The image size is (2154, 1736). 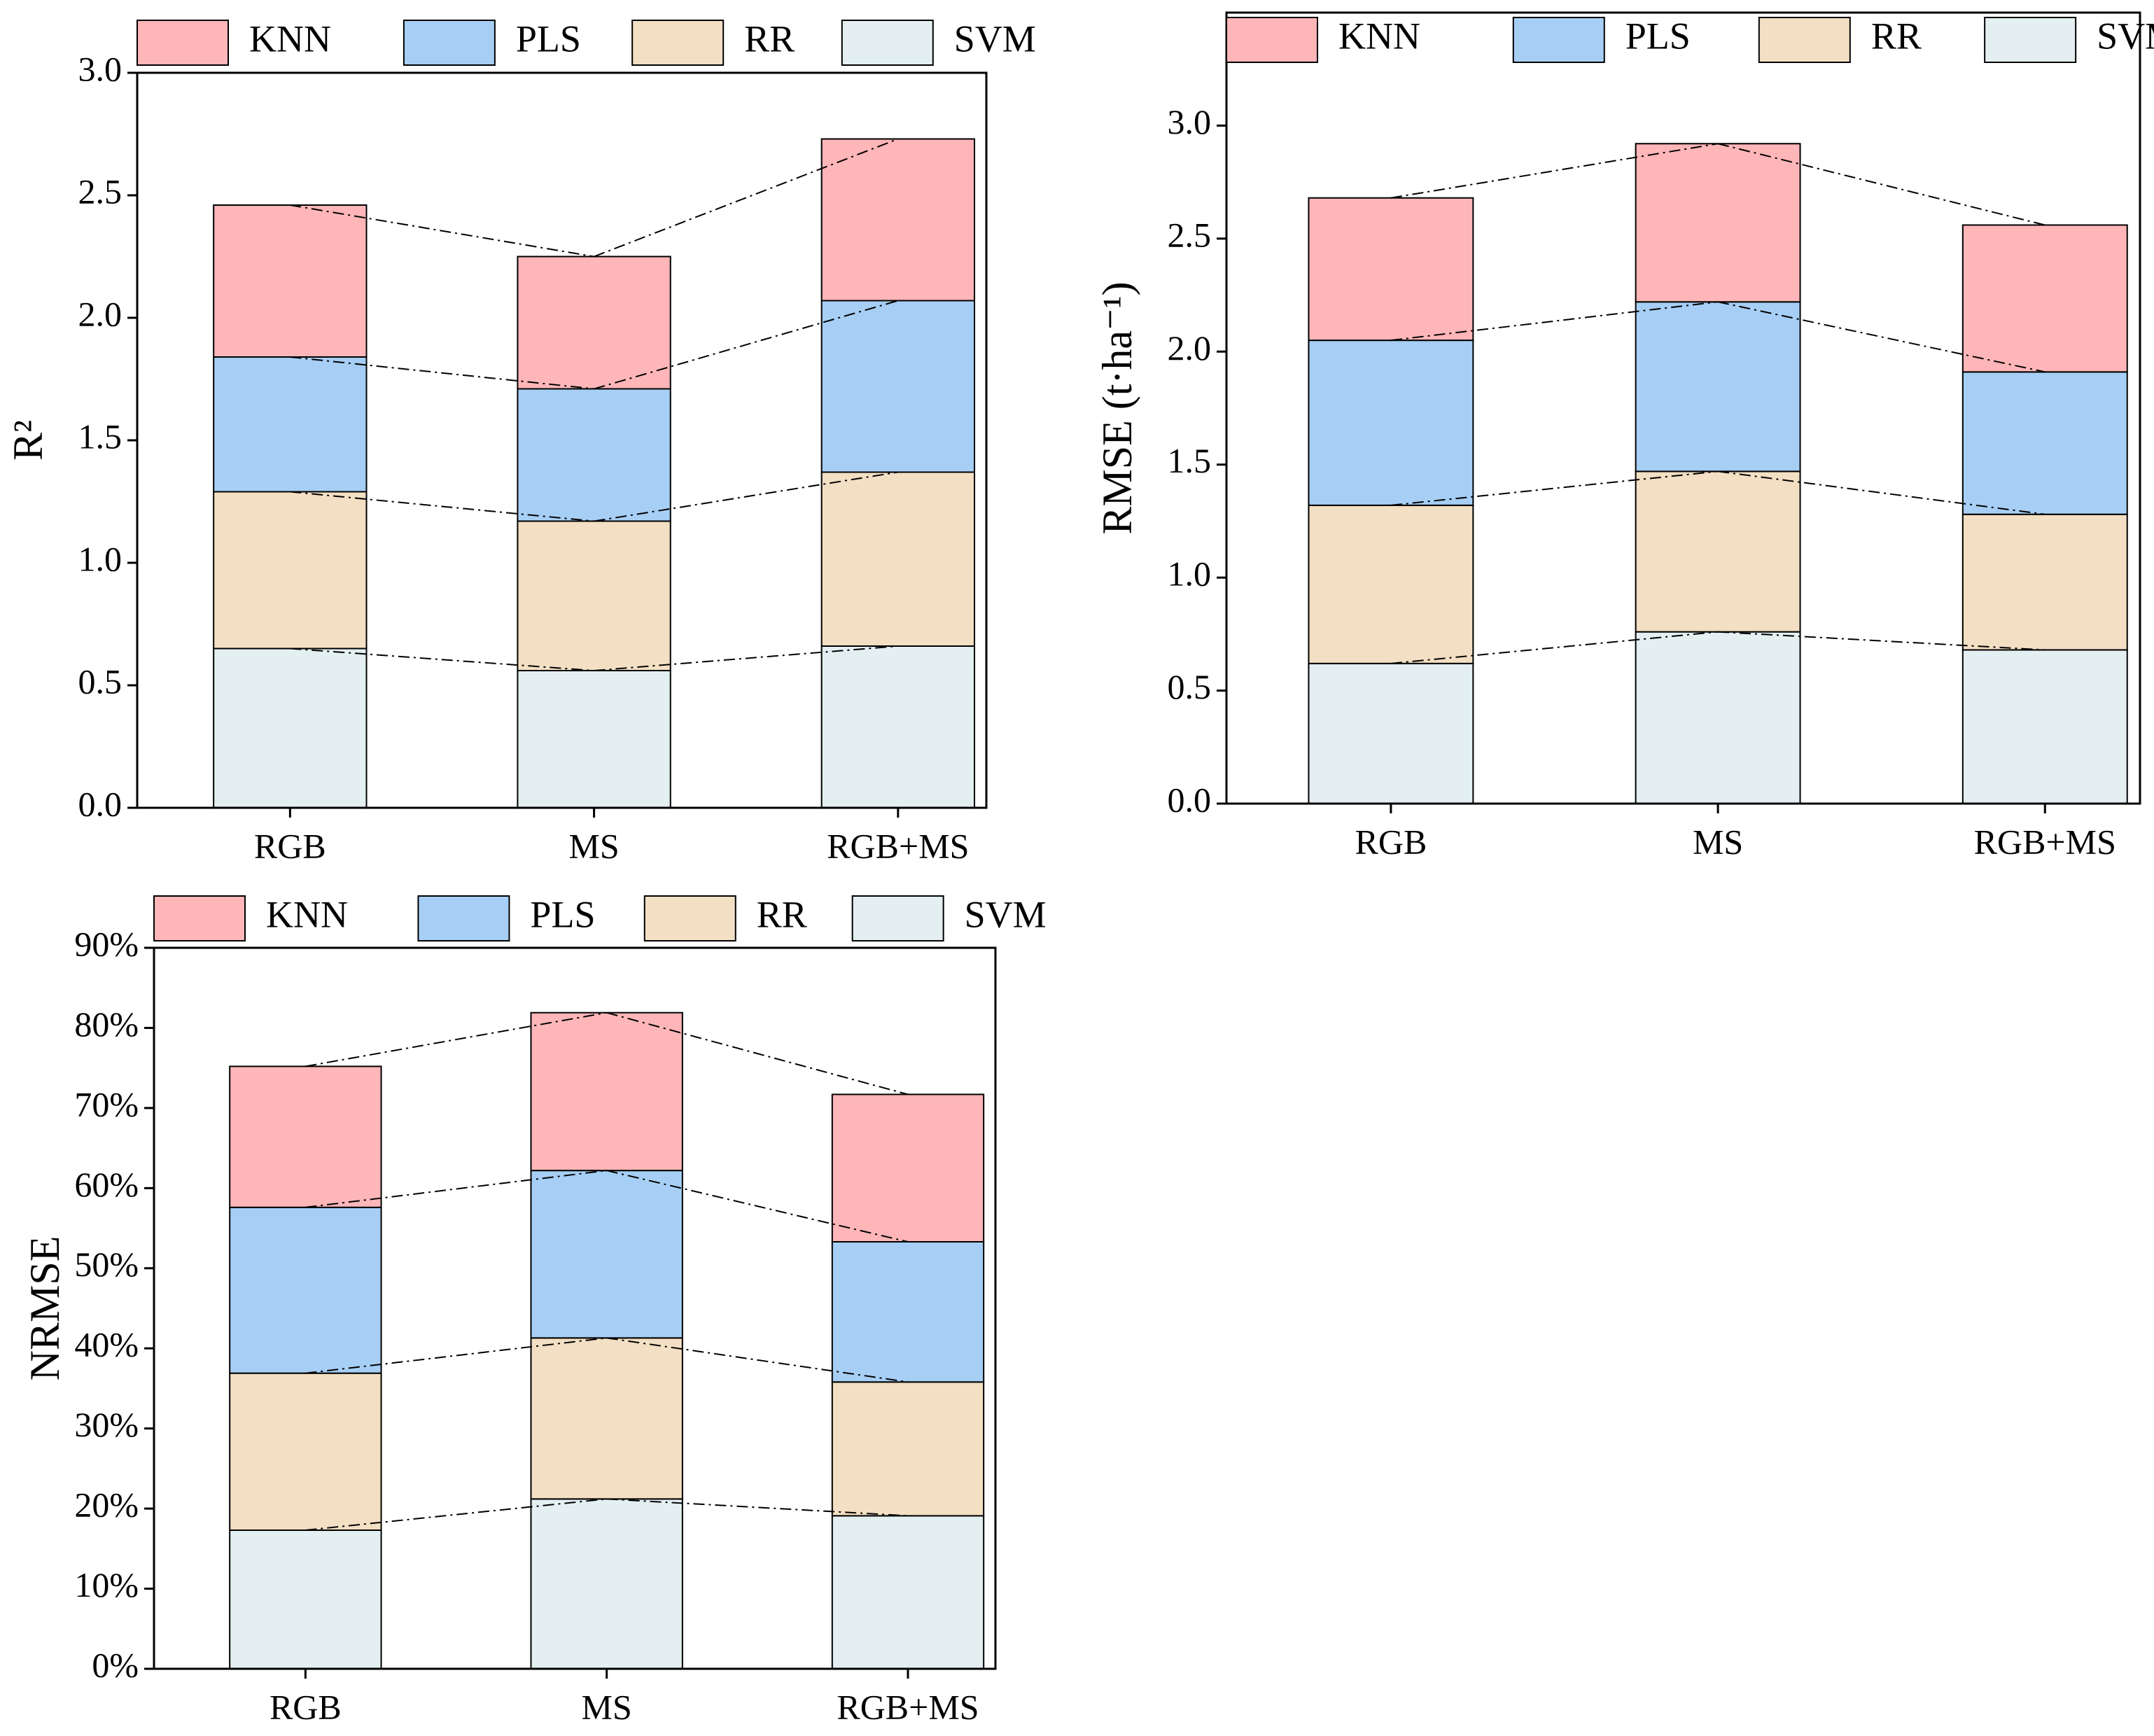 I want to click on y-tick-label: 30%, so click(x=106, y=1424).